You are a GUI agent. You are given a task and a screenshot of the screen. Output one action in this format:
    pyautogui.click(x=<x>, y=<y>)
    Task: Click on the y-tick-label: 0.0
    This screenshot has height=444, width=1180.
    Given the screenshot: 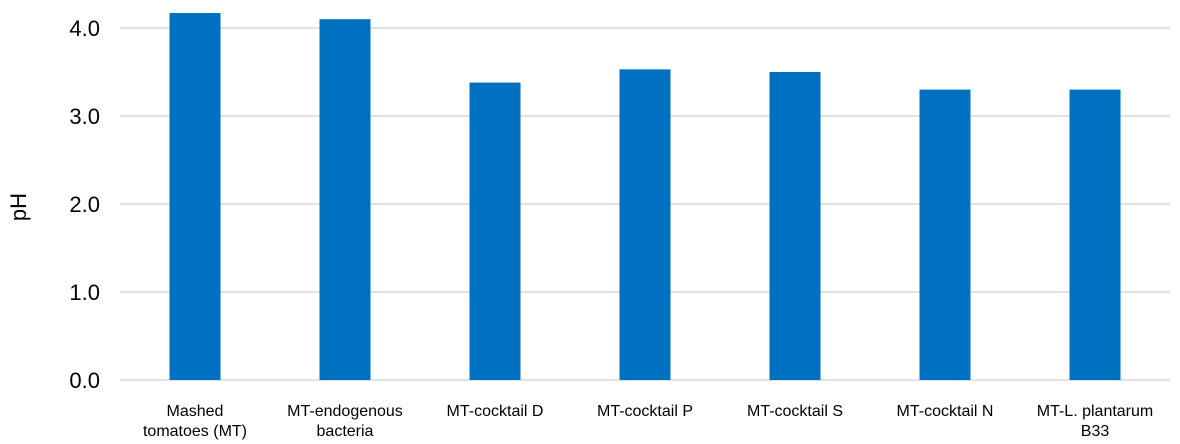 What is the action you would take?
    pyautogui.click(x=84, y=380)
    